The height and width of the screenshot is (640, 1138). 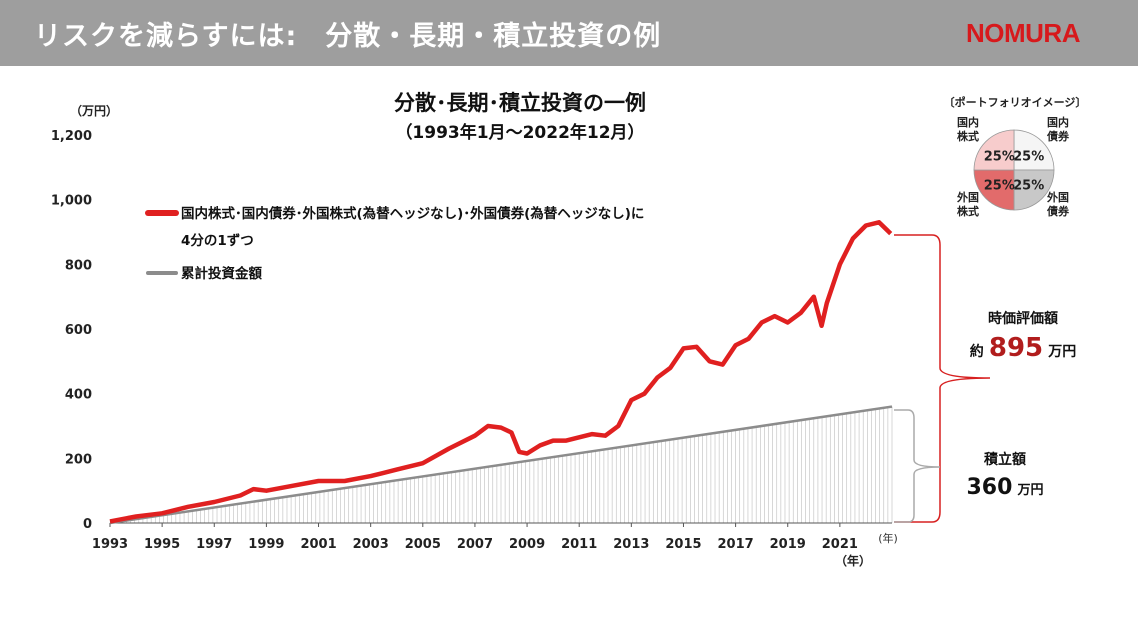 I want to click on market-value-label: 時価評価額, so click(x=1023, y=318).